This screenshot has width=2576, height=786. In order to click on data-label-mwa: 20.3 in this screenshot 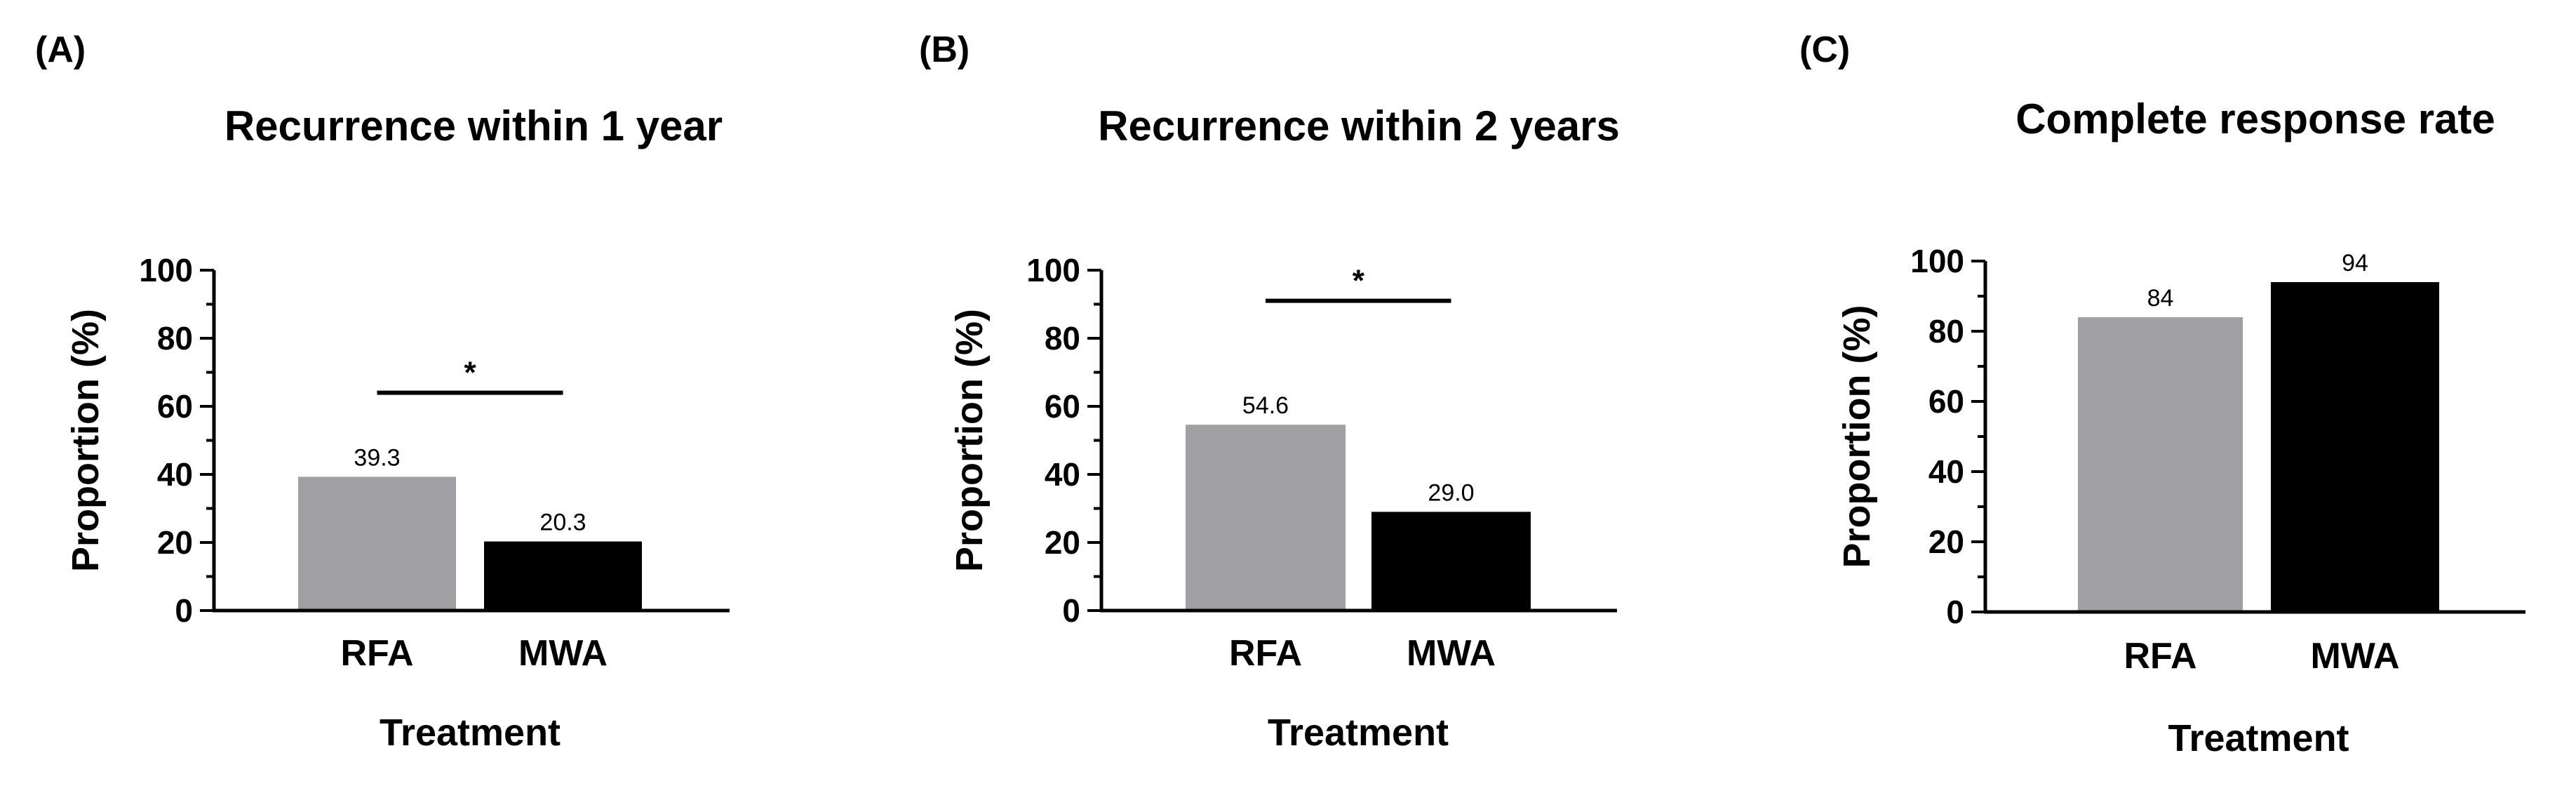, I will do `click(562, 522)`.